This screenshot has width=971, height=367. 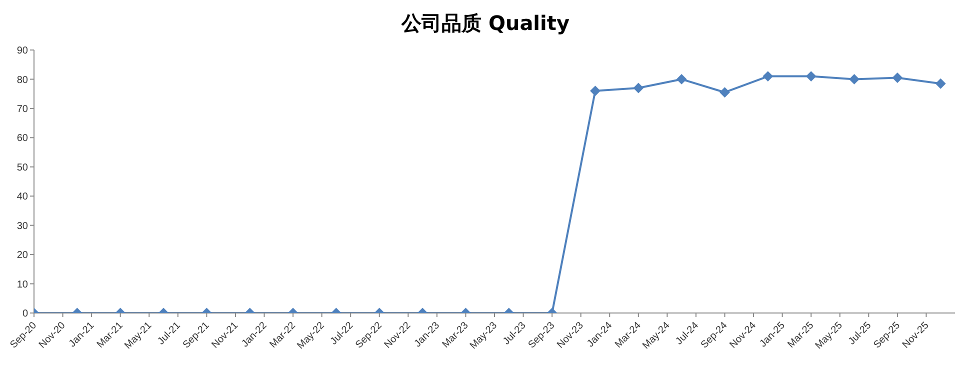 What do you see at coordinates (22, 226) in the screenshot?
I see `y-tick-label: 30` at bounding box center [22, 226].